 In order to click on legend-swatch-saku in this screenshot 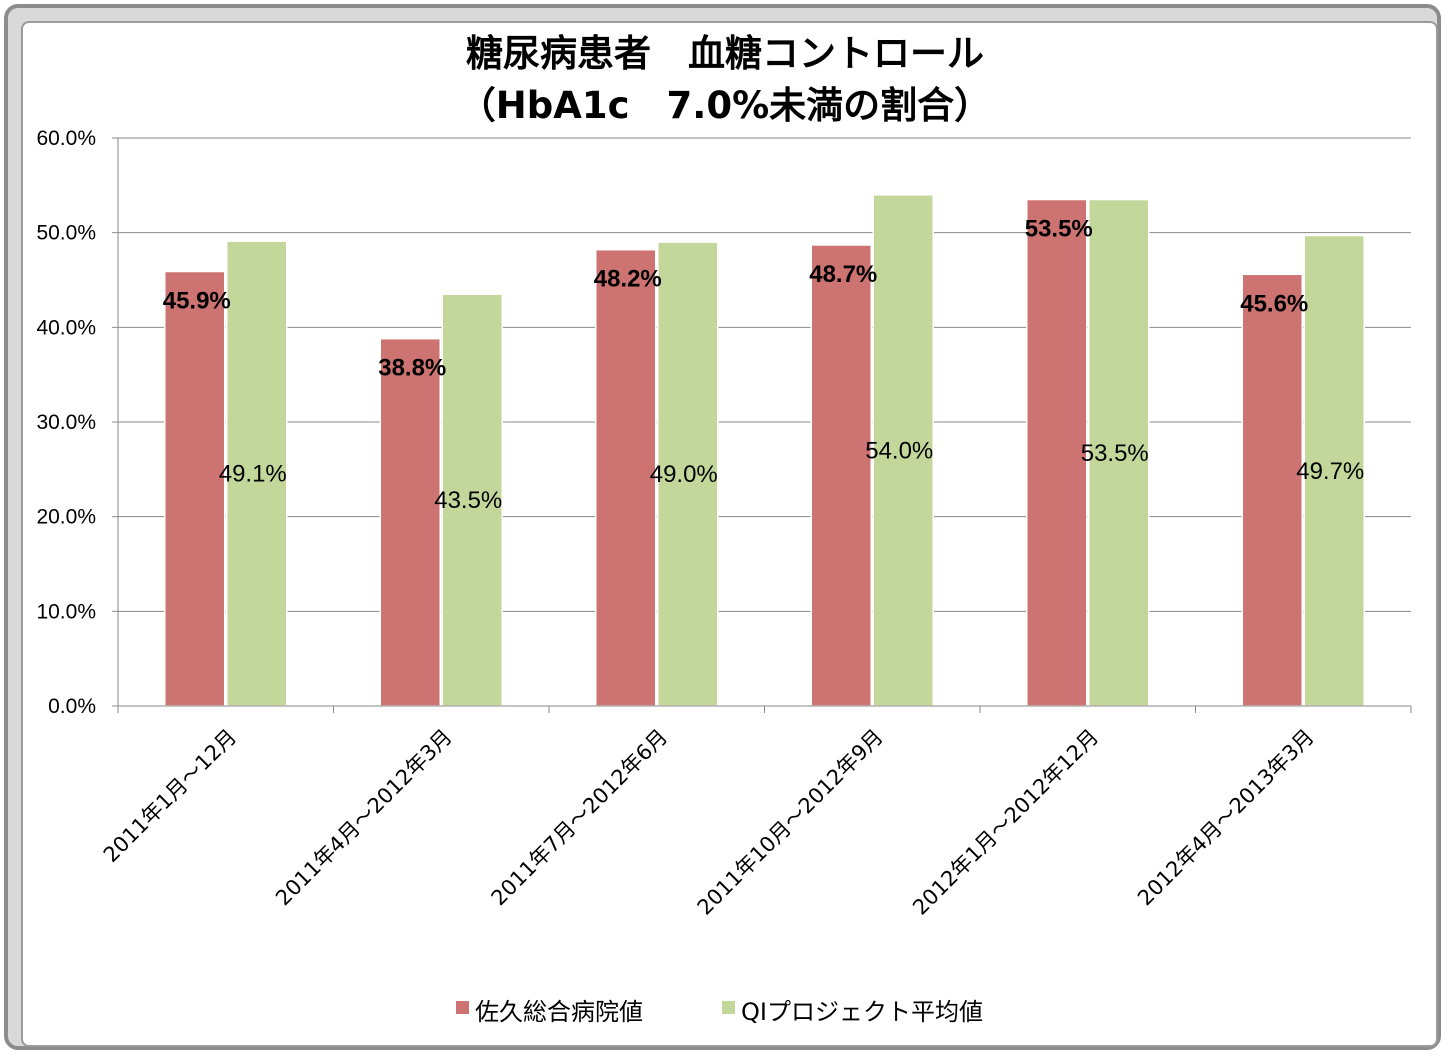, I will do `click(462, 1007)`.